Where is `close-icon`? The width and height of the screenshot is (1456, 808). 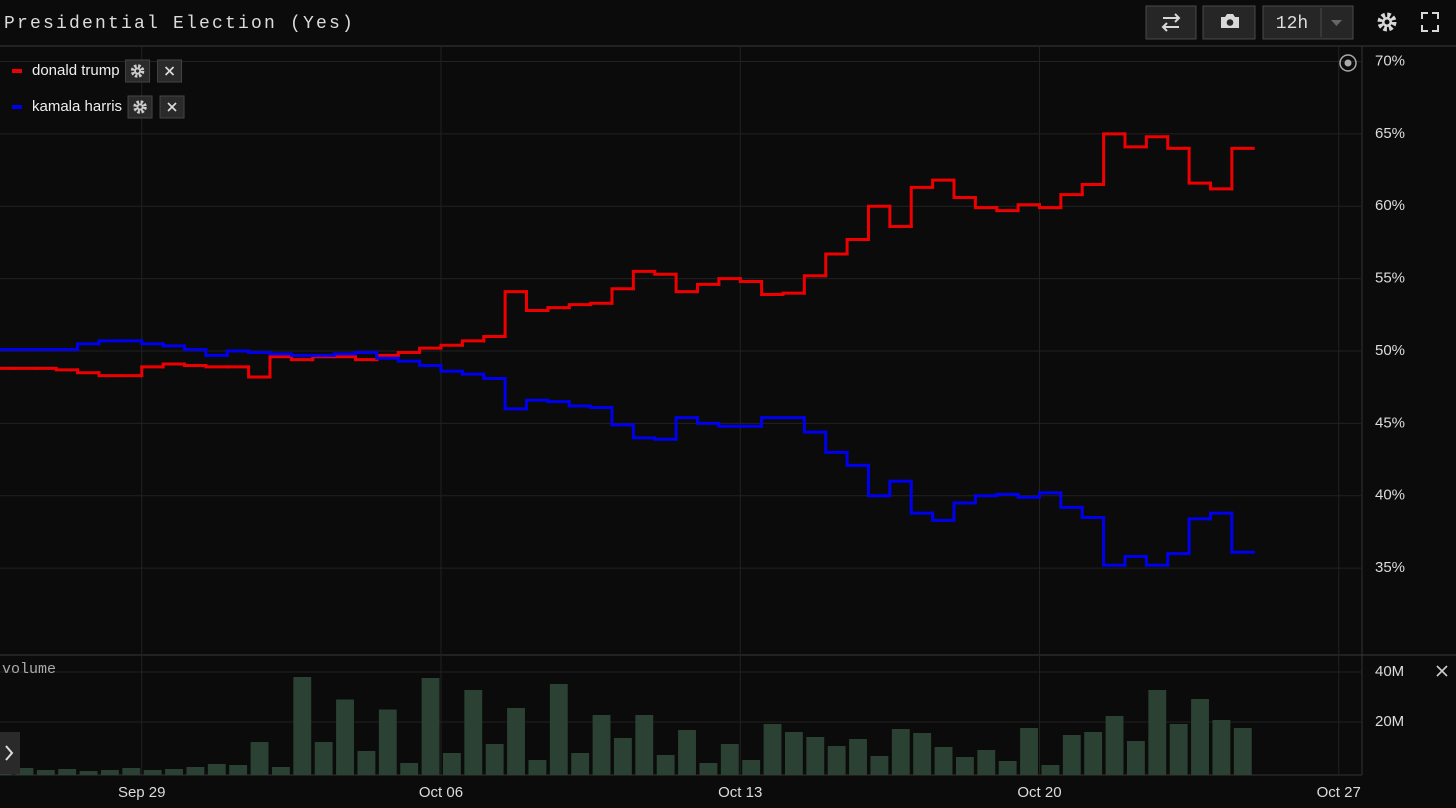
close-icon is located at coordinates (169, 71).